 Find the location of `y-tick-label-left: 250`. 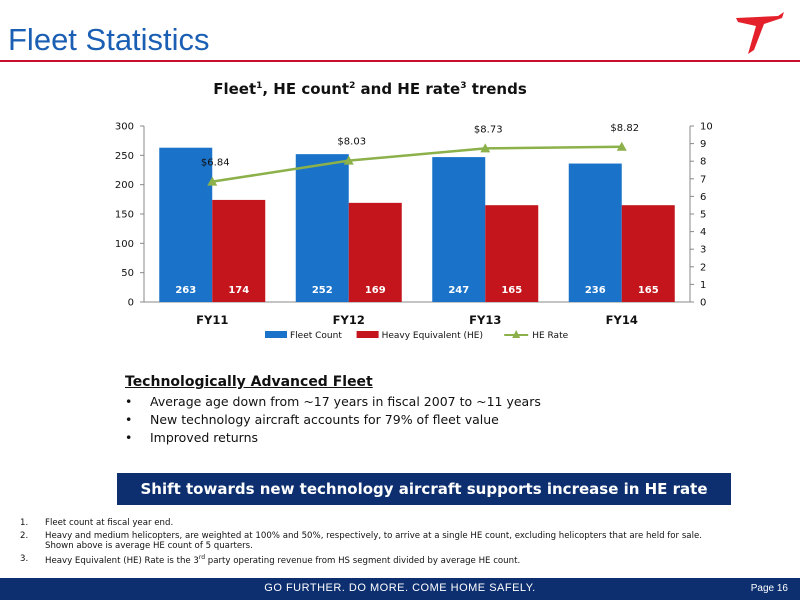

y-tick-label-left: 250 is located at coordinates (124, 156).